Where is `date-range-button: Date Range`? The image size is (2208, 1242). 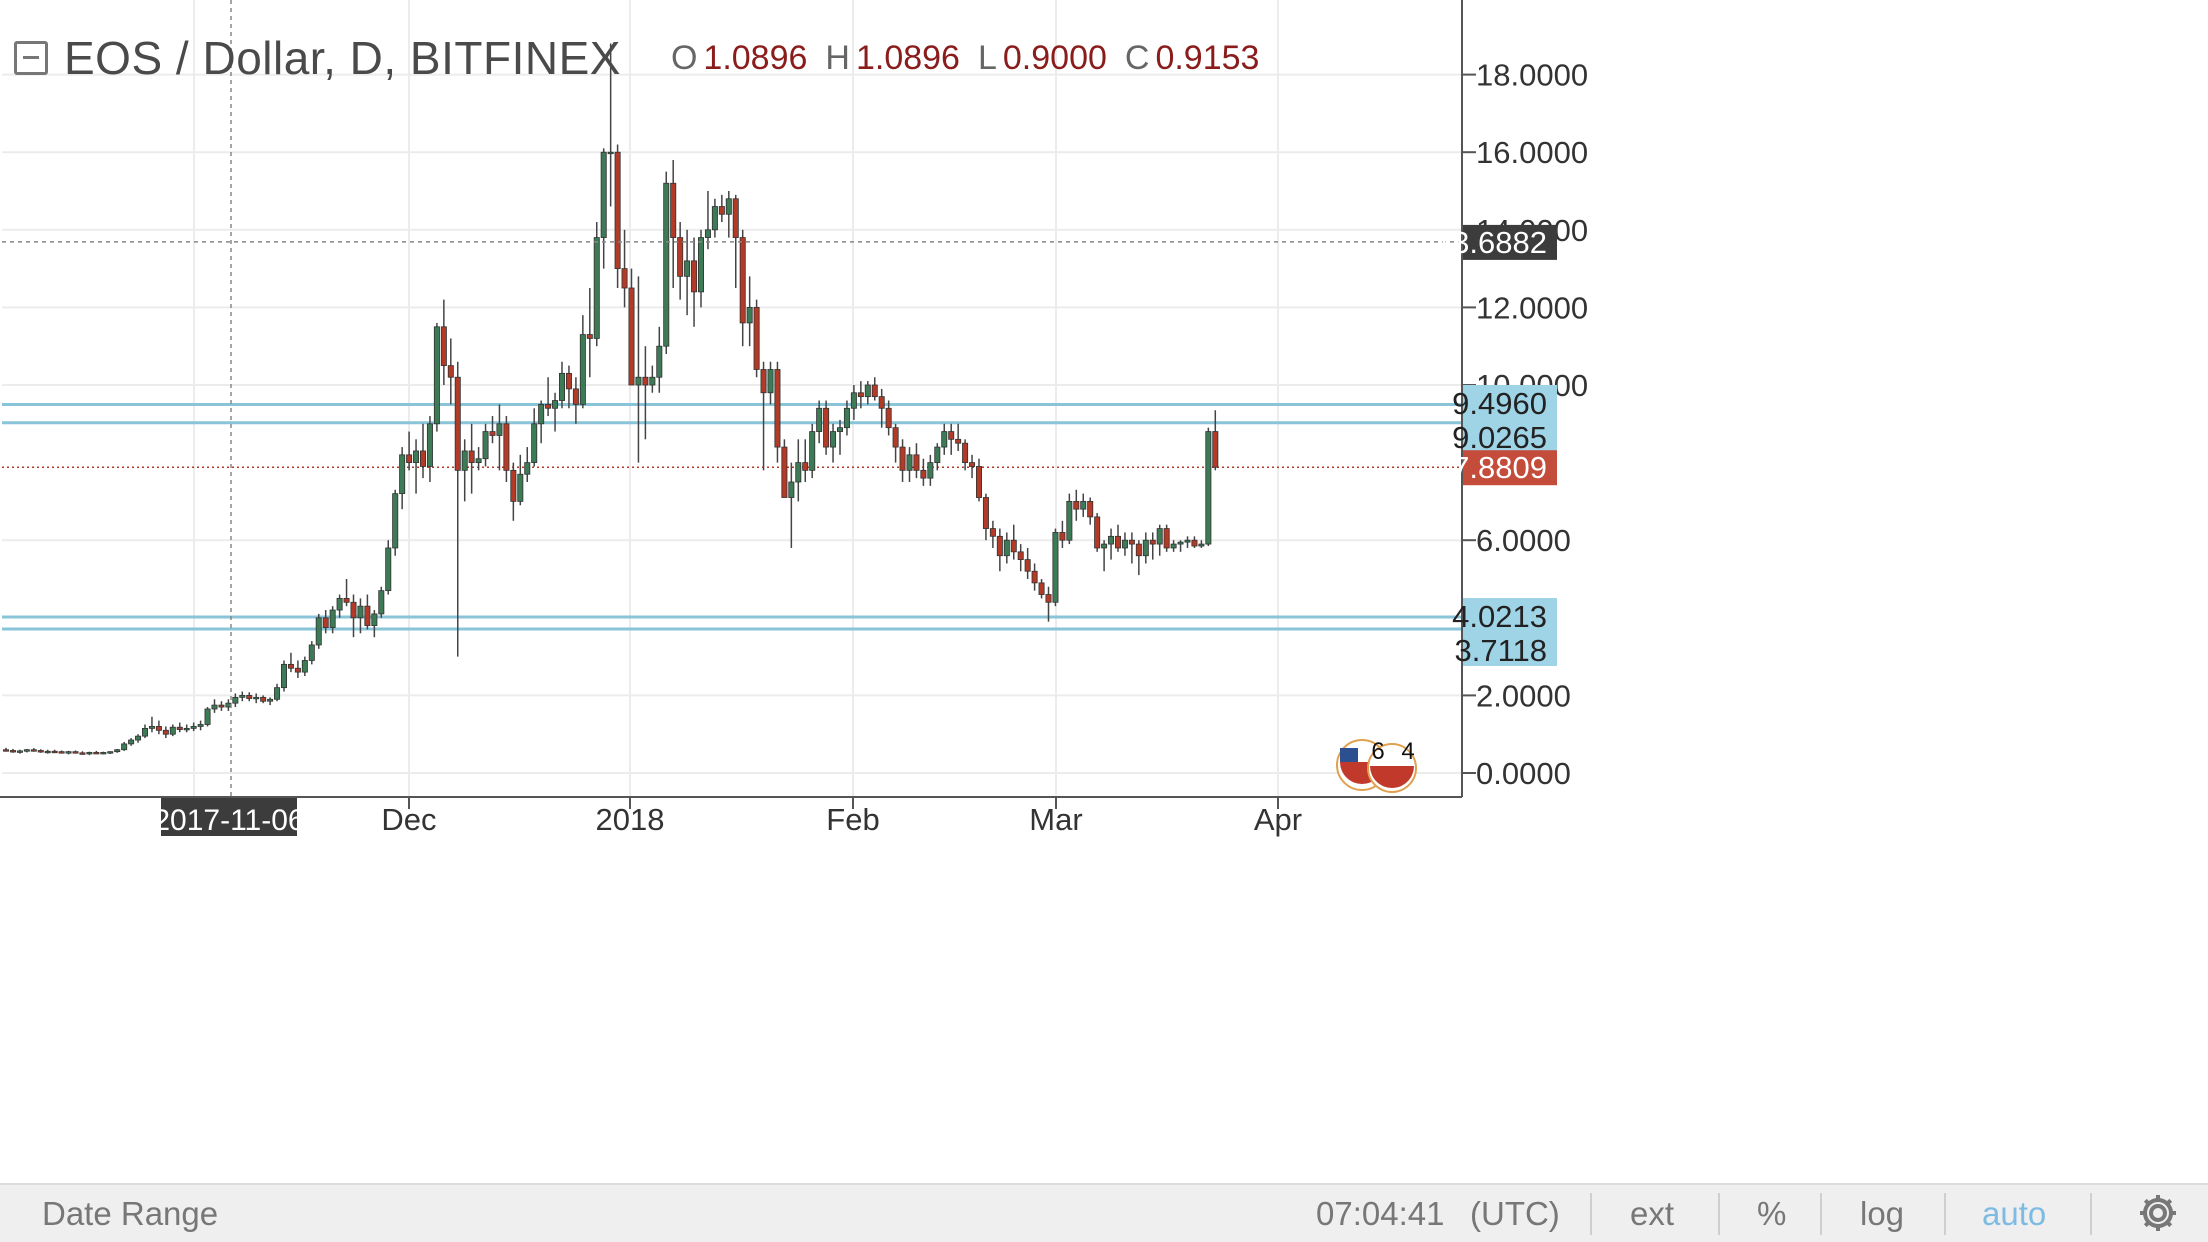
date-range-button: Date Range is located at coordinates (130, 1213).